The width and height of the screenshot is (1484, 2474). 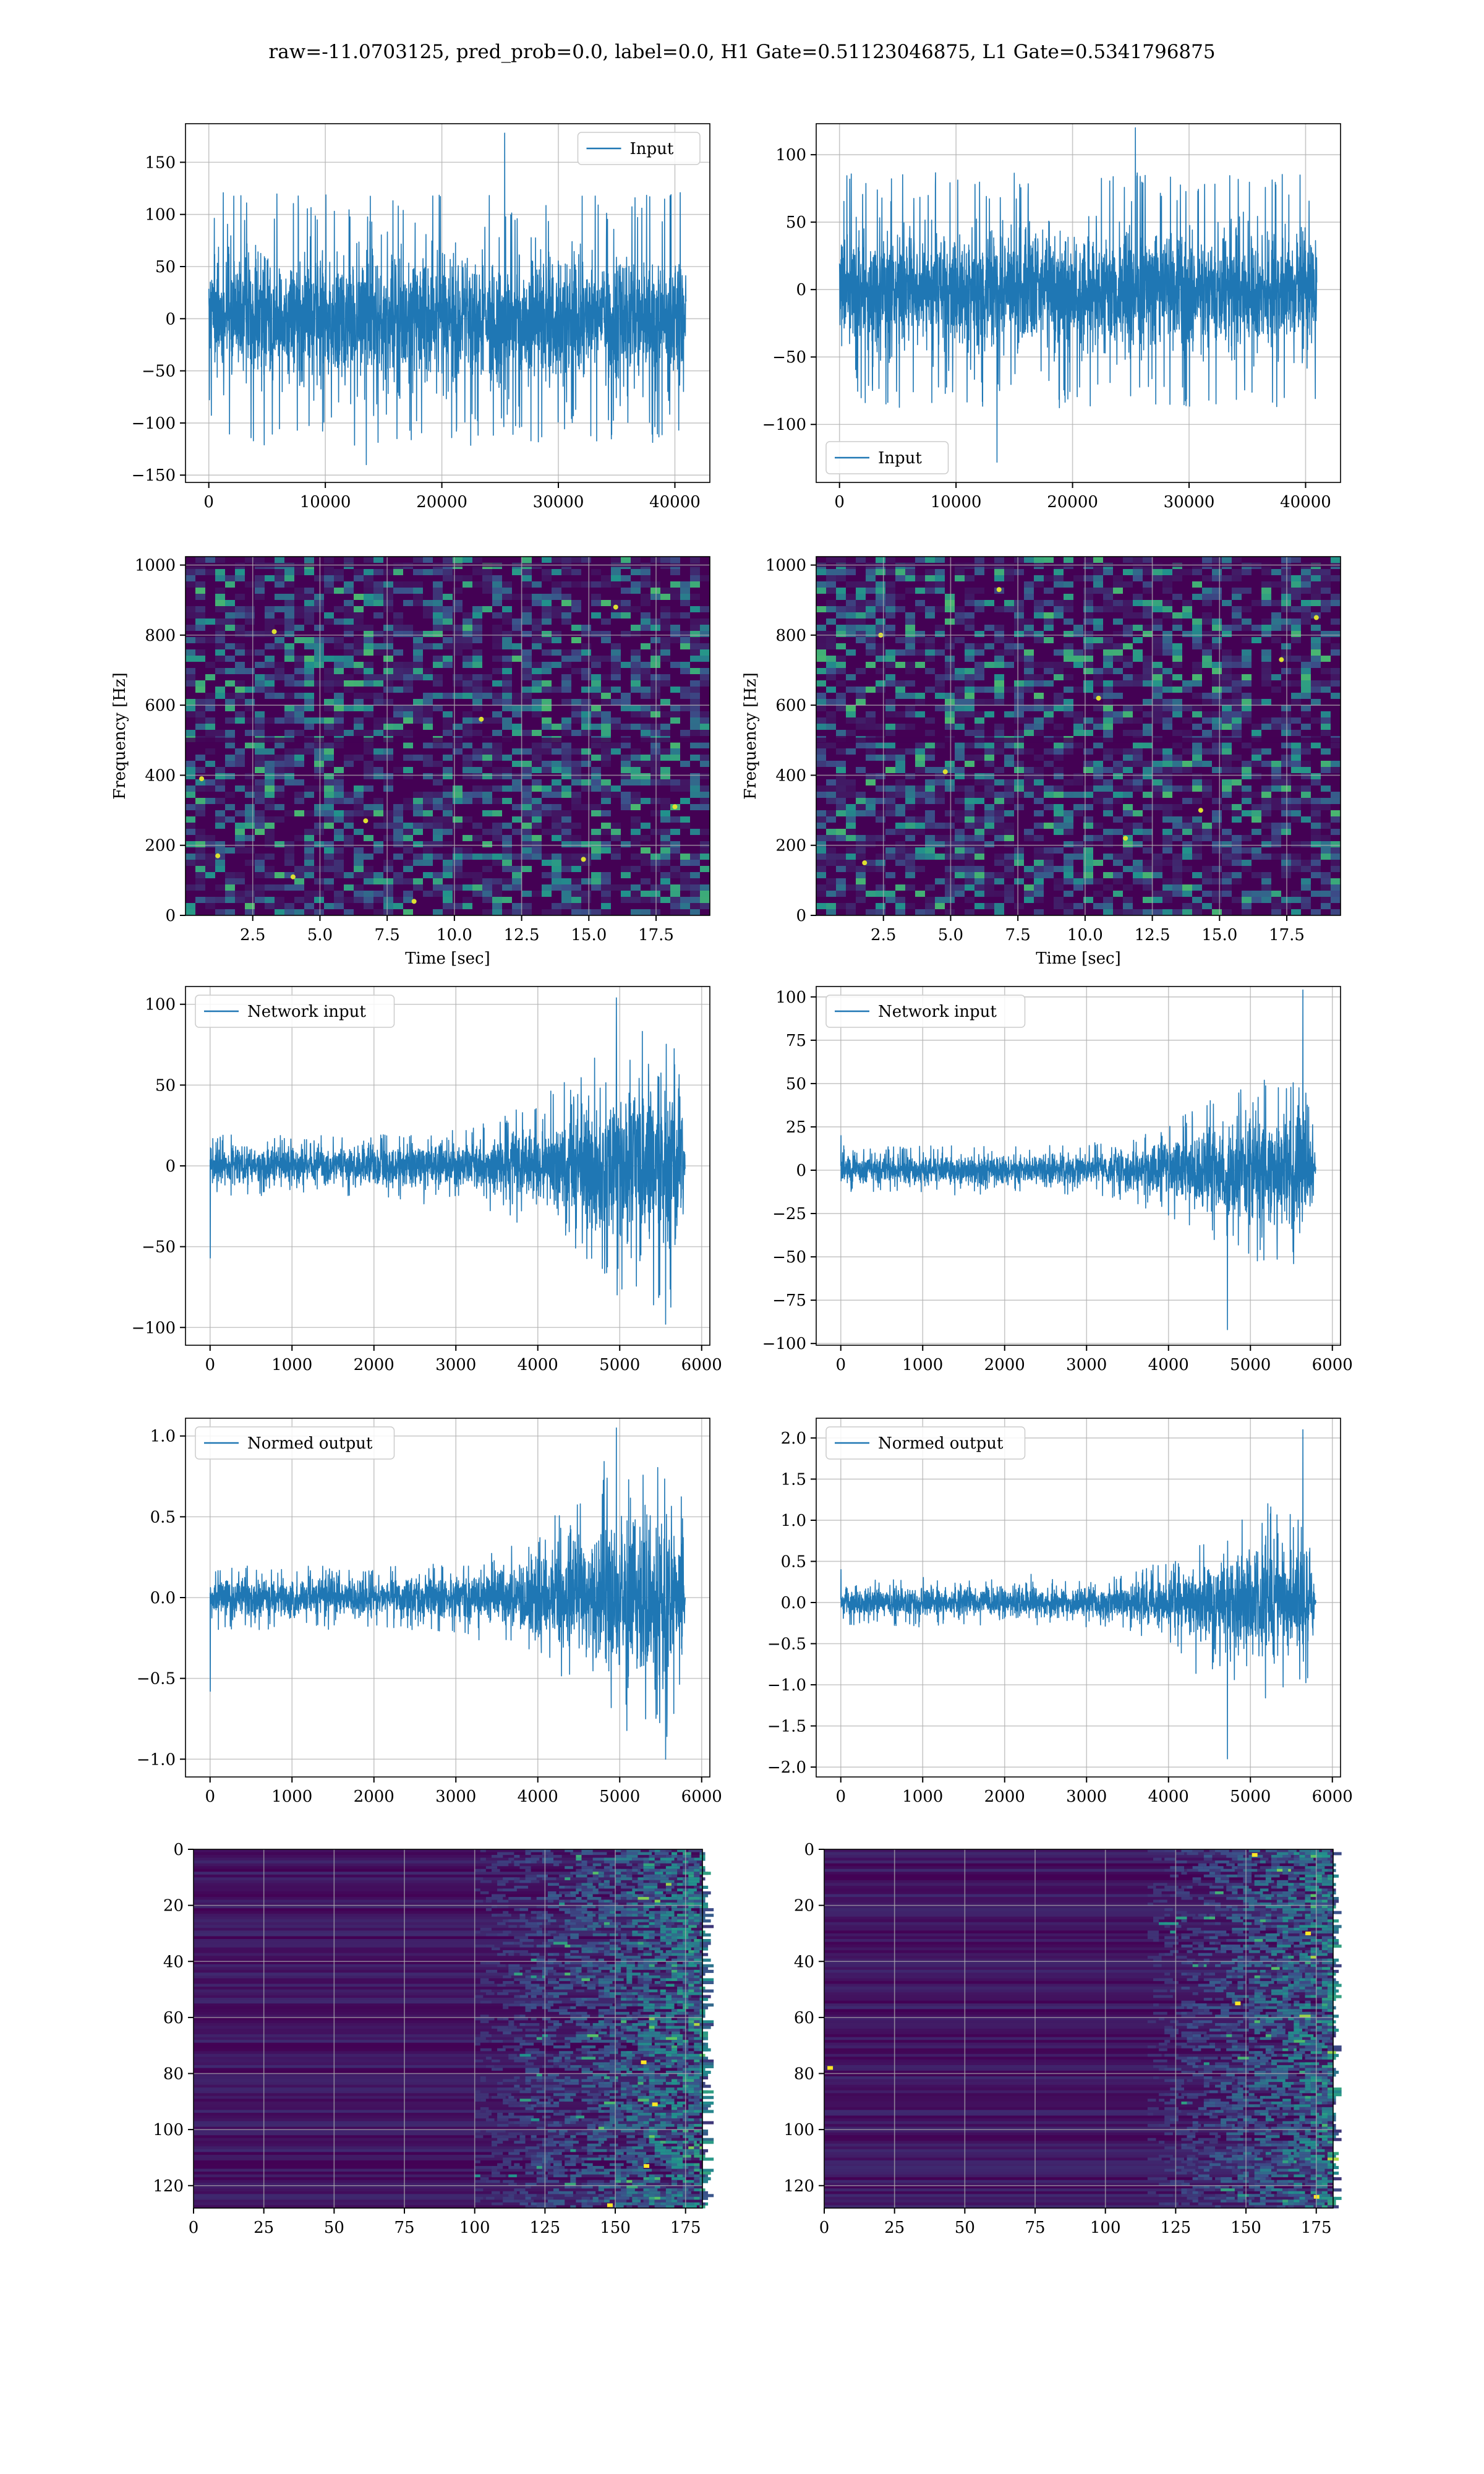 What do you see at coordinates (656, 935) in the screenshot?
I see `x-tick-label: 17.5` at bounding box center [656, 935].